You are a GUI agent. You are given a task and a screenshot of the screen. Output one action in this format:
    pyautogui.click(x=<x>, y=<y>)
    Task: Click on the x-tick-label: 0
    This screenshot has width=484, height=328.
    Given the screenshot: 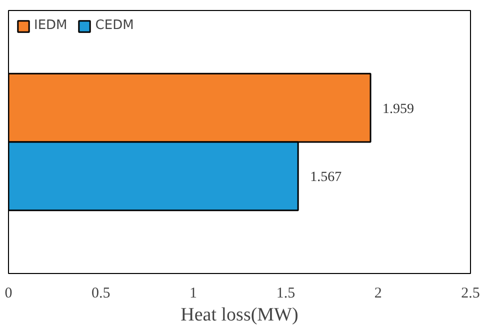 What is the action you would take?
    pyautogui.click(x=8, y=294)
    